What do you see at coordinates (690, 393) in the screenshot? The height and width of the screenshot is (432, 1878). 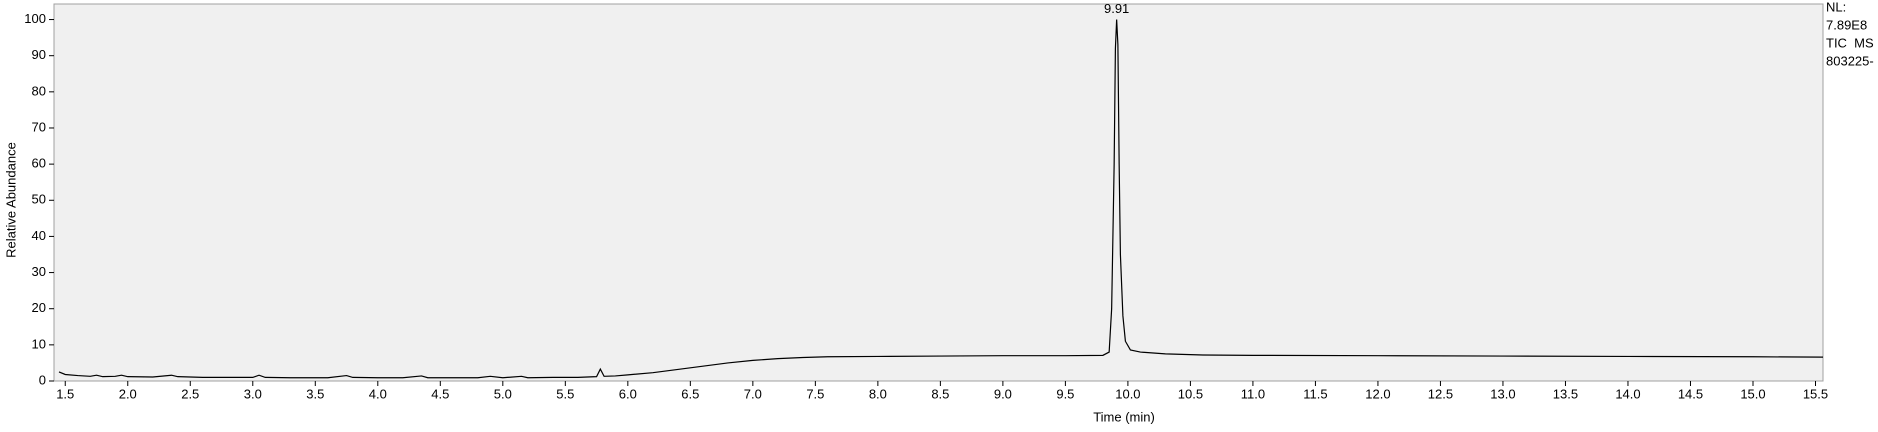 I see `x-tick-label: 6.5` at bounding box center [690, 393].